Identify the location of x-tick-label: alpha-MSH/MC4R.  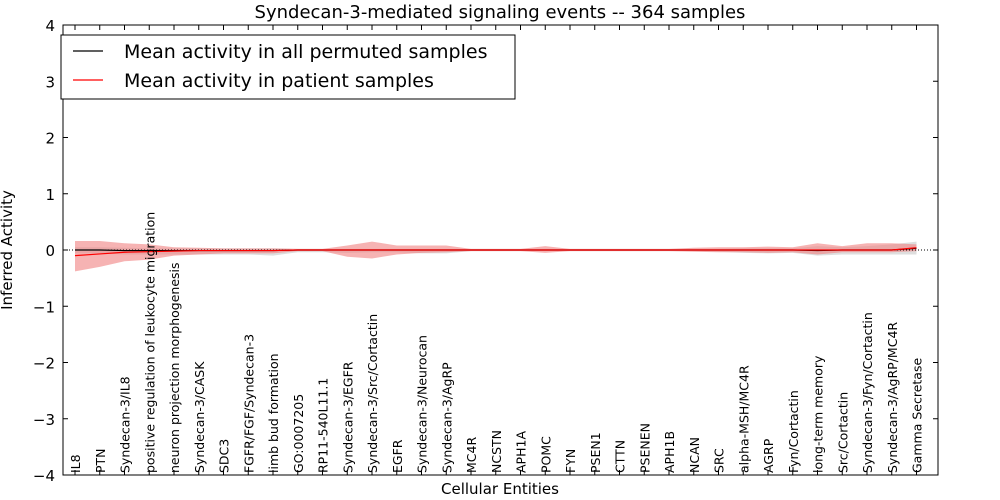
(743, 419).